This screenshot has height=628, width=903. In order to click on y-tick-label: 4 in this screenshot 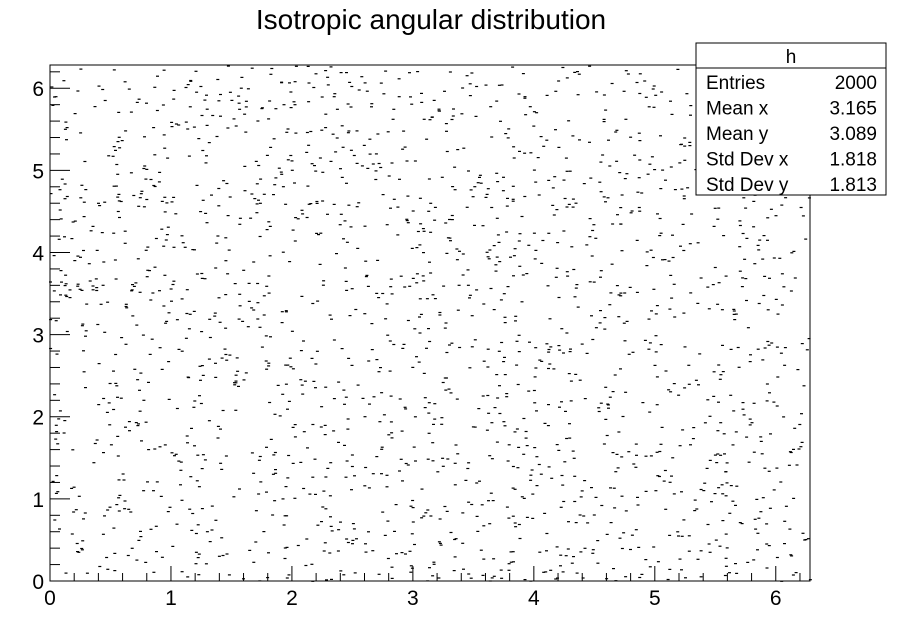, I will do `click(38, 253)`.